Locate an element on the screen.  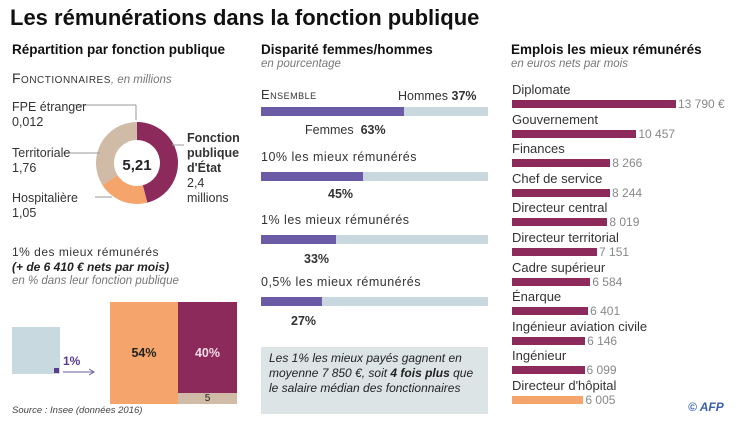
afp-logo: © AFP is located at coordinates (706, 407).